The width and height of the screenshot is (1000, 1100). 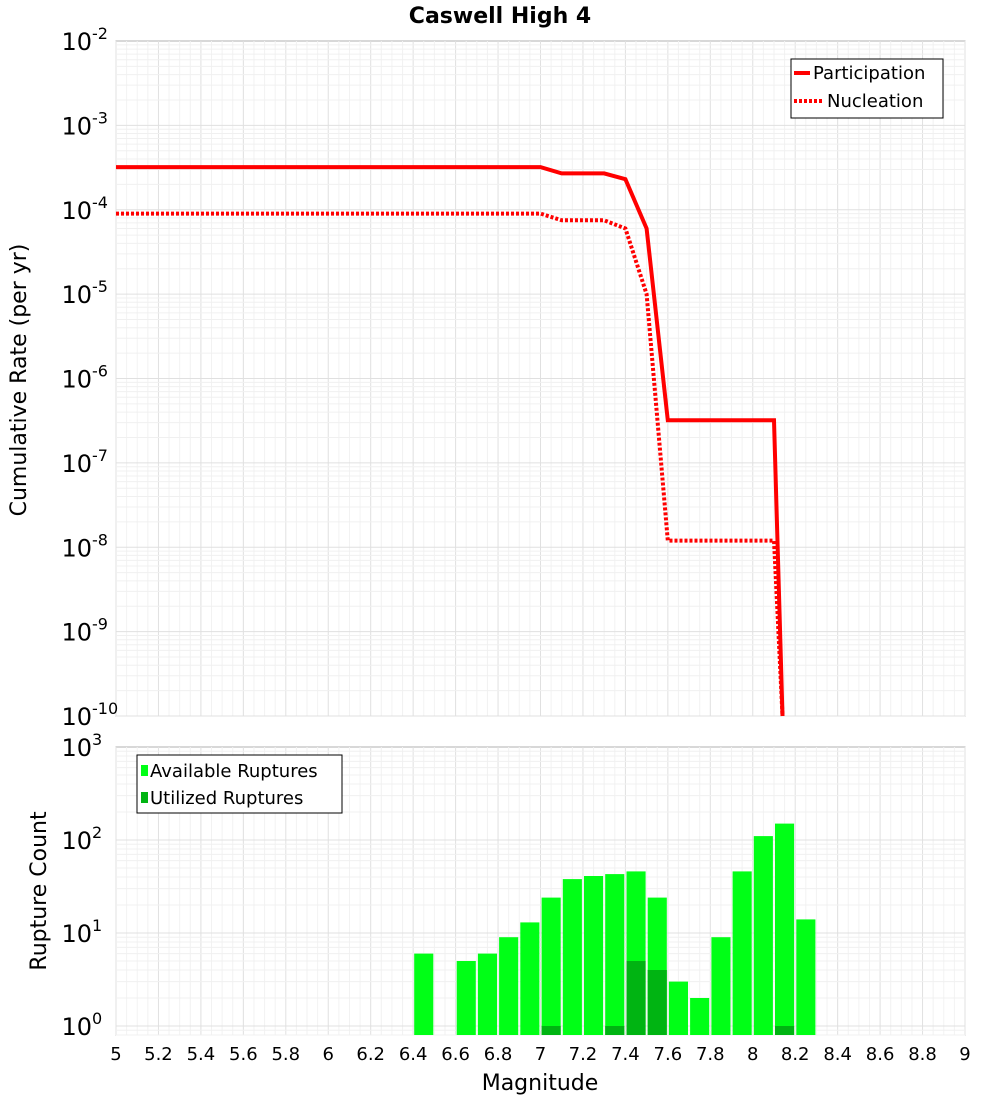 I want to click on x-tick-label: 7.4, so click(x=625, y=1054).